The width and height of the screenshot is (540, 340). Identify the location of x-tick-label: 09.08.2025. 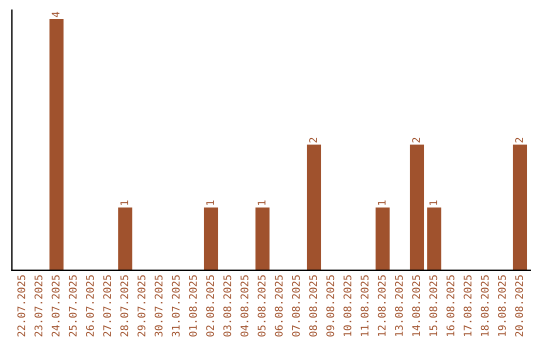
(330, 305).